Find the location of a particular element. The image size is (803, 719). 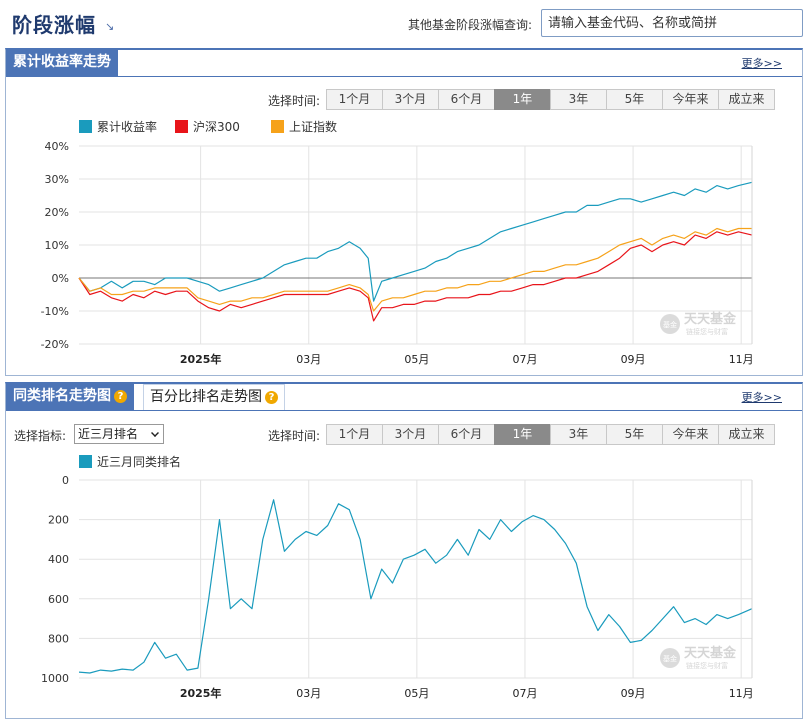

y-tick-label: 800 is located at coordinates (58, 638).